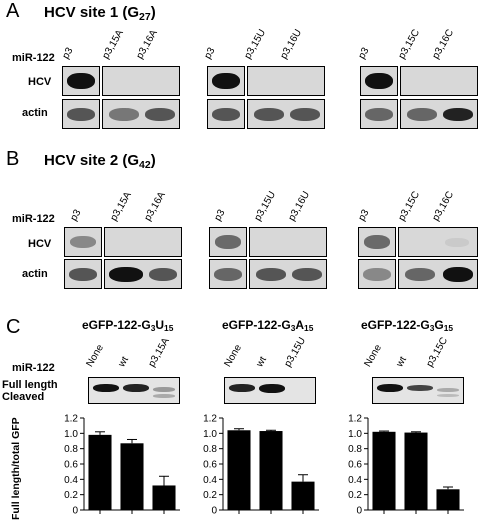  Describe the element at coordinates (13, 327) in the screenshot. I see `panel-c-letter: C` at that location.